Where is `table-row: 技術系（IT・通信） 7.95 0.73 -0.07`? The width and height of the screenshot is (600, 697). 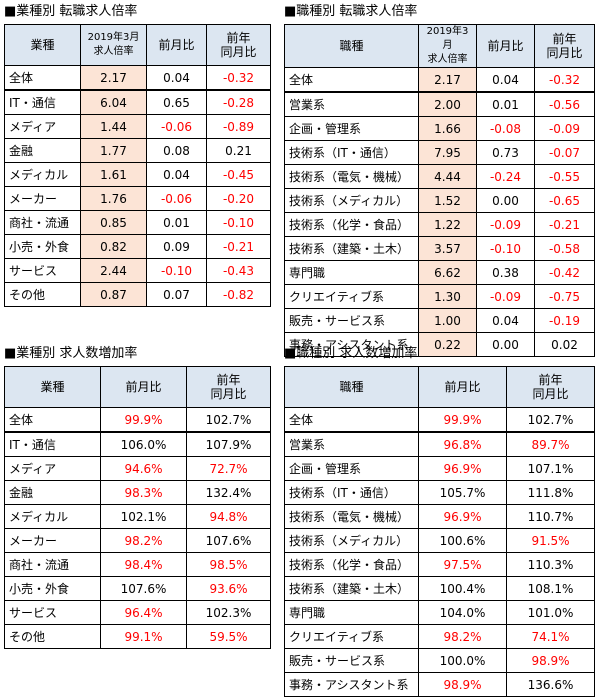 table-row: 技術系（IT・通信） 7.95 0.73 -0.07 is located at coordinates (439, 152).